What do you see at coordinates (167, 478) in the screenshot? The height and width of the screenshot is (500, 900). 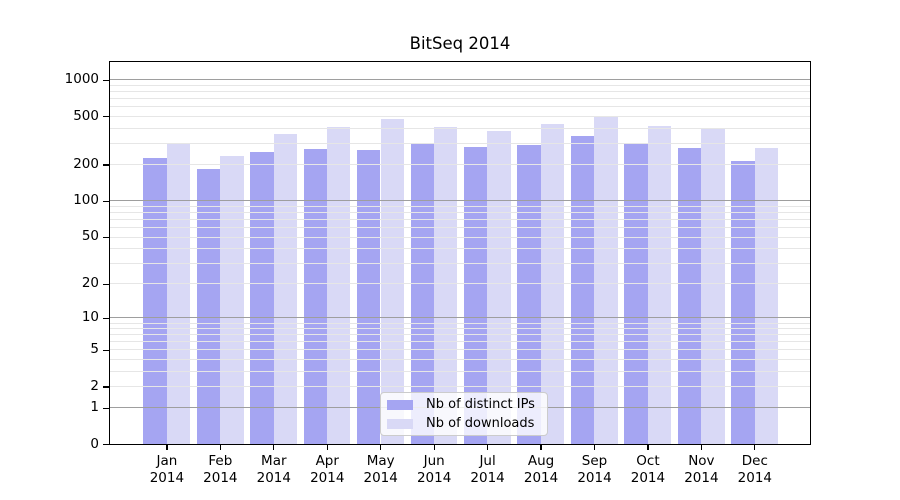 I see `x-label-year-jan: 2014` at bounding box center [167, 478].